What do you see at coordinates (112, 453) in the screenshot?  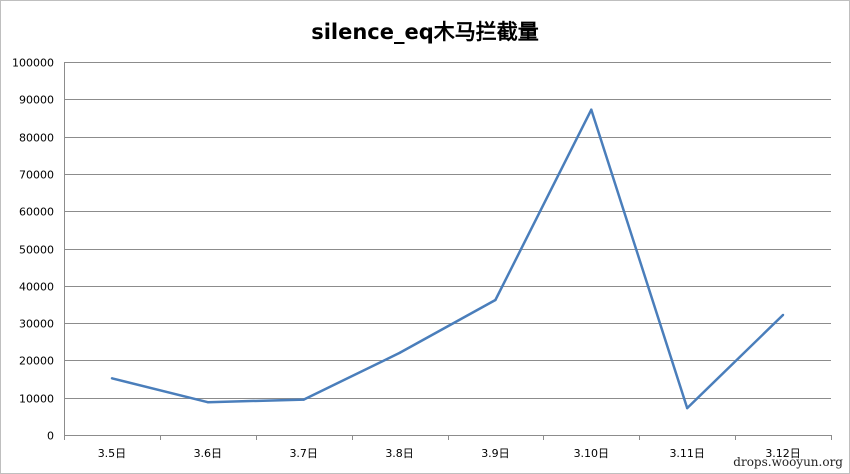 I see `x-tick-label: 3.5日` at bounding box center [112, 453].